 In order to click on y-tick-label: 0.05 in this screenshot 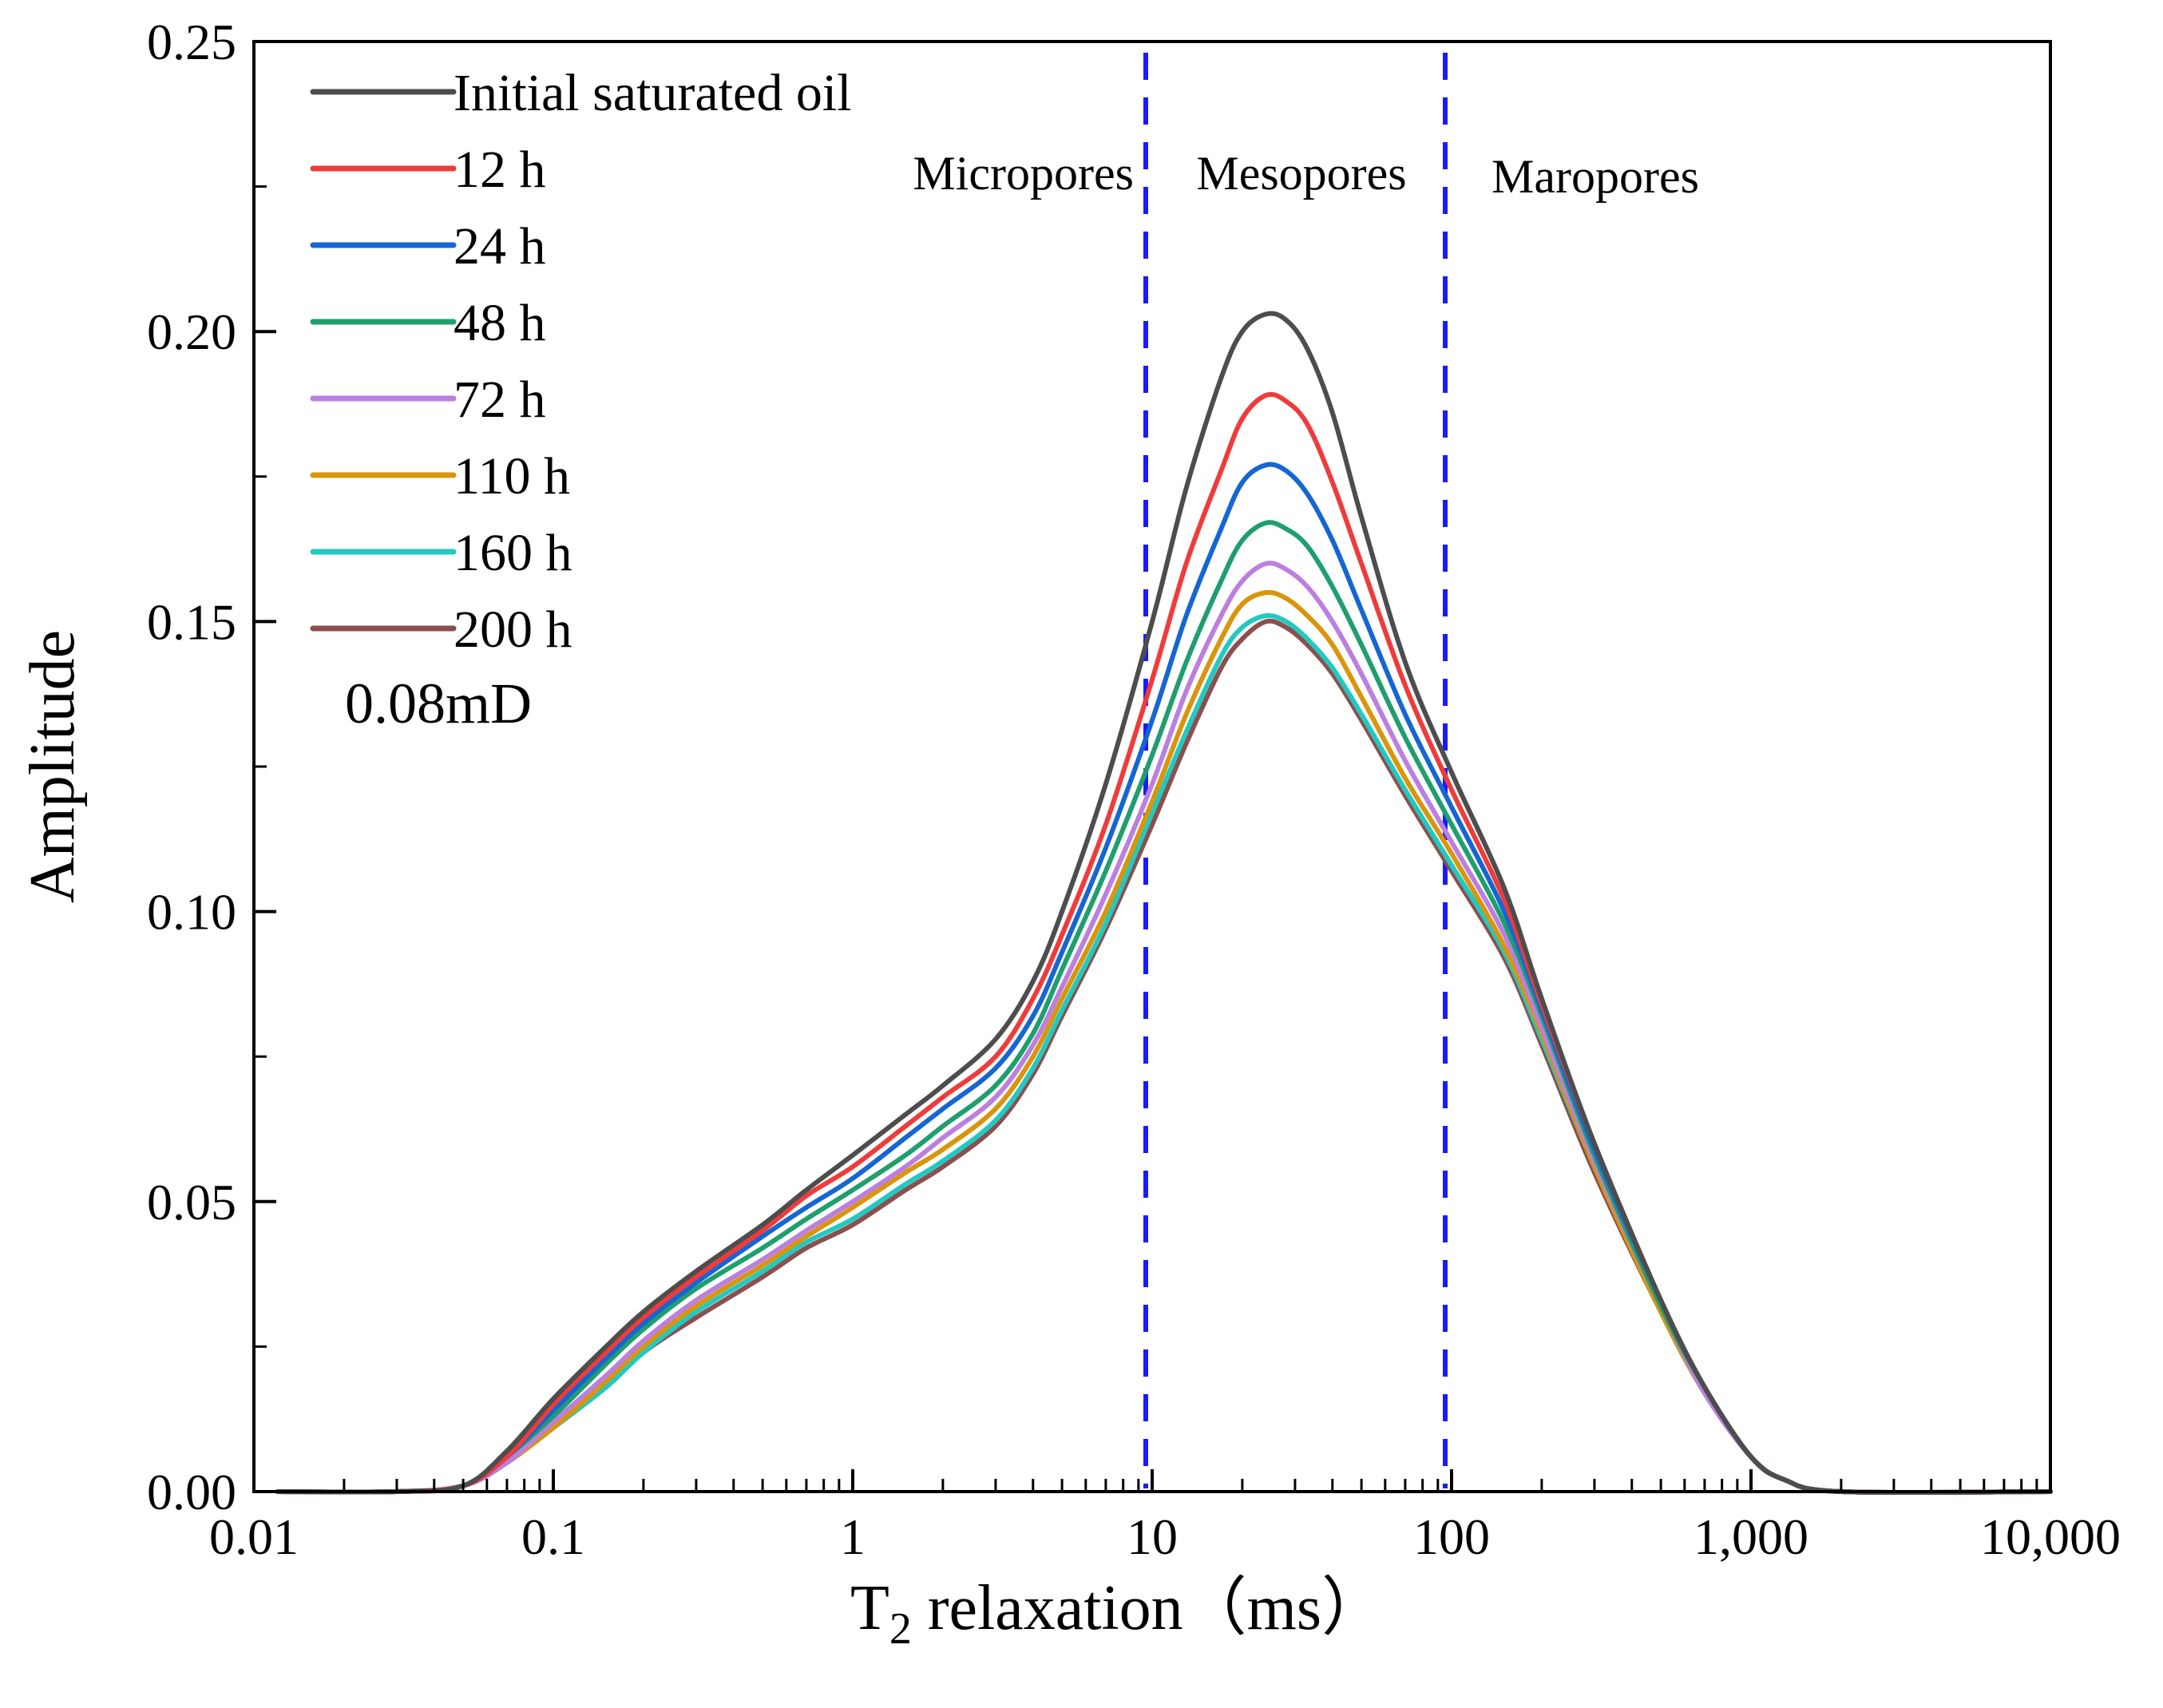, I will do `click(191, 1202)`.